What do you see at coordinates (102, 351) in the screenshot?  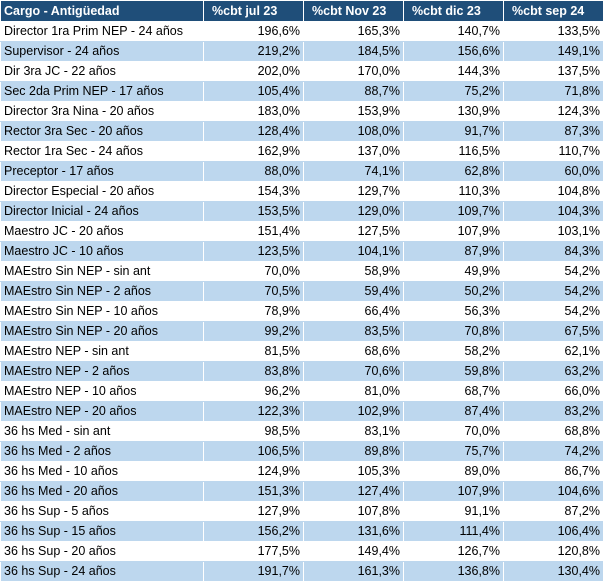 I see `cell-cargo: MAEstro NEP - sin ant` at bounding box center [102, 351].